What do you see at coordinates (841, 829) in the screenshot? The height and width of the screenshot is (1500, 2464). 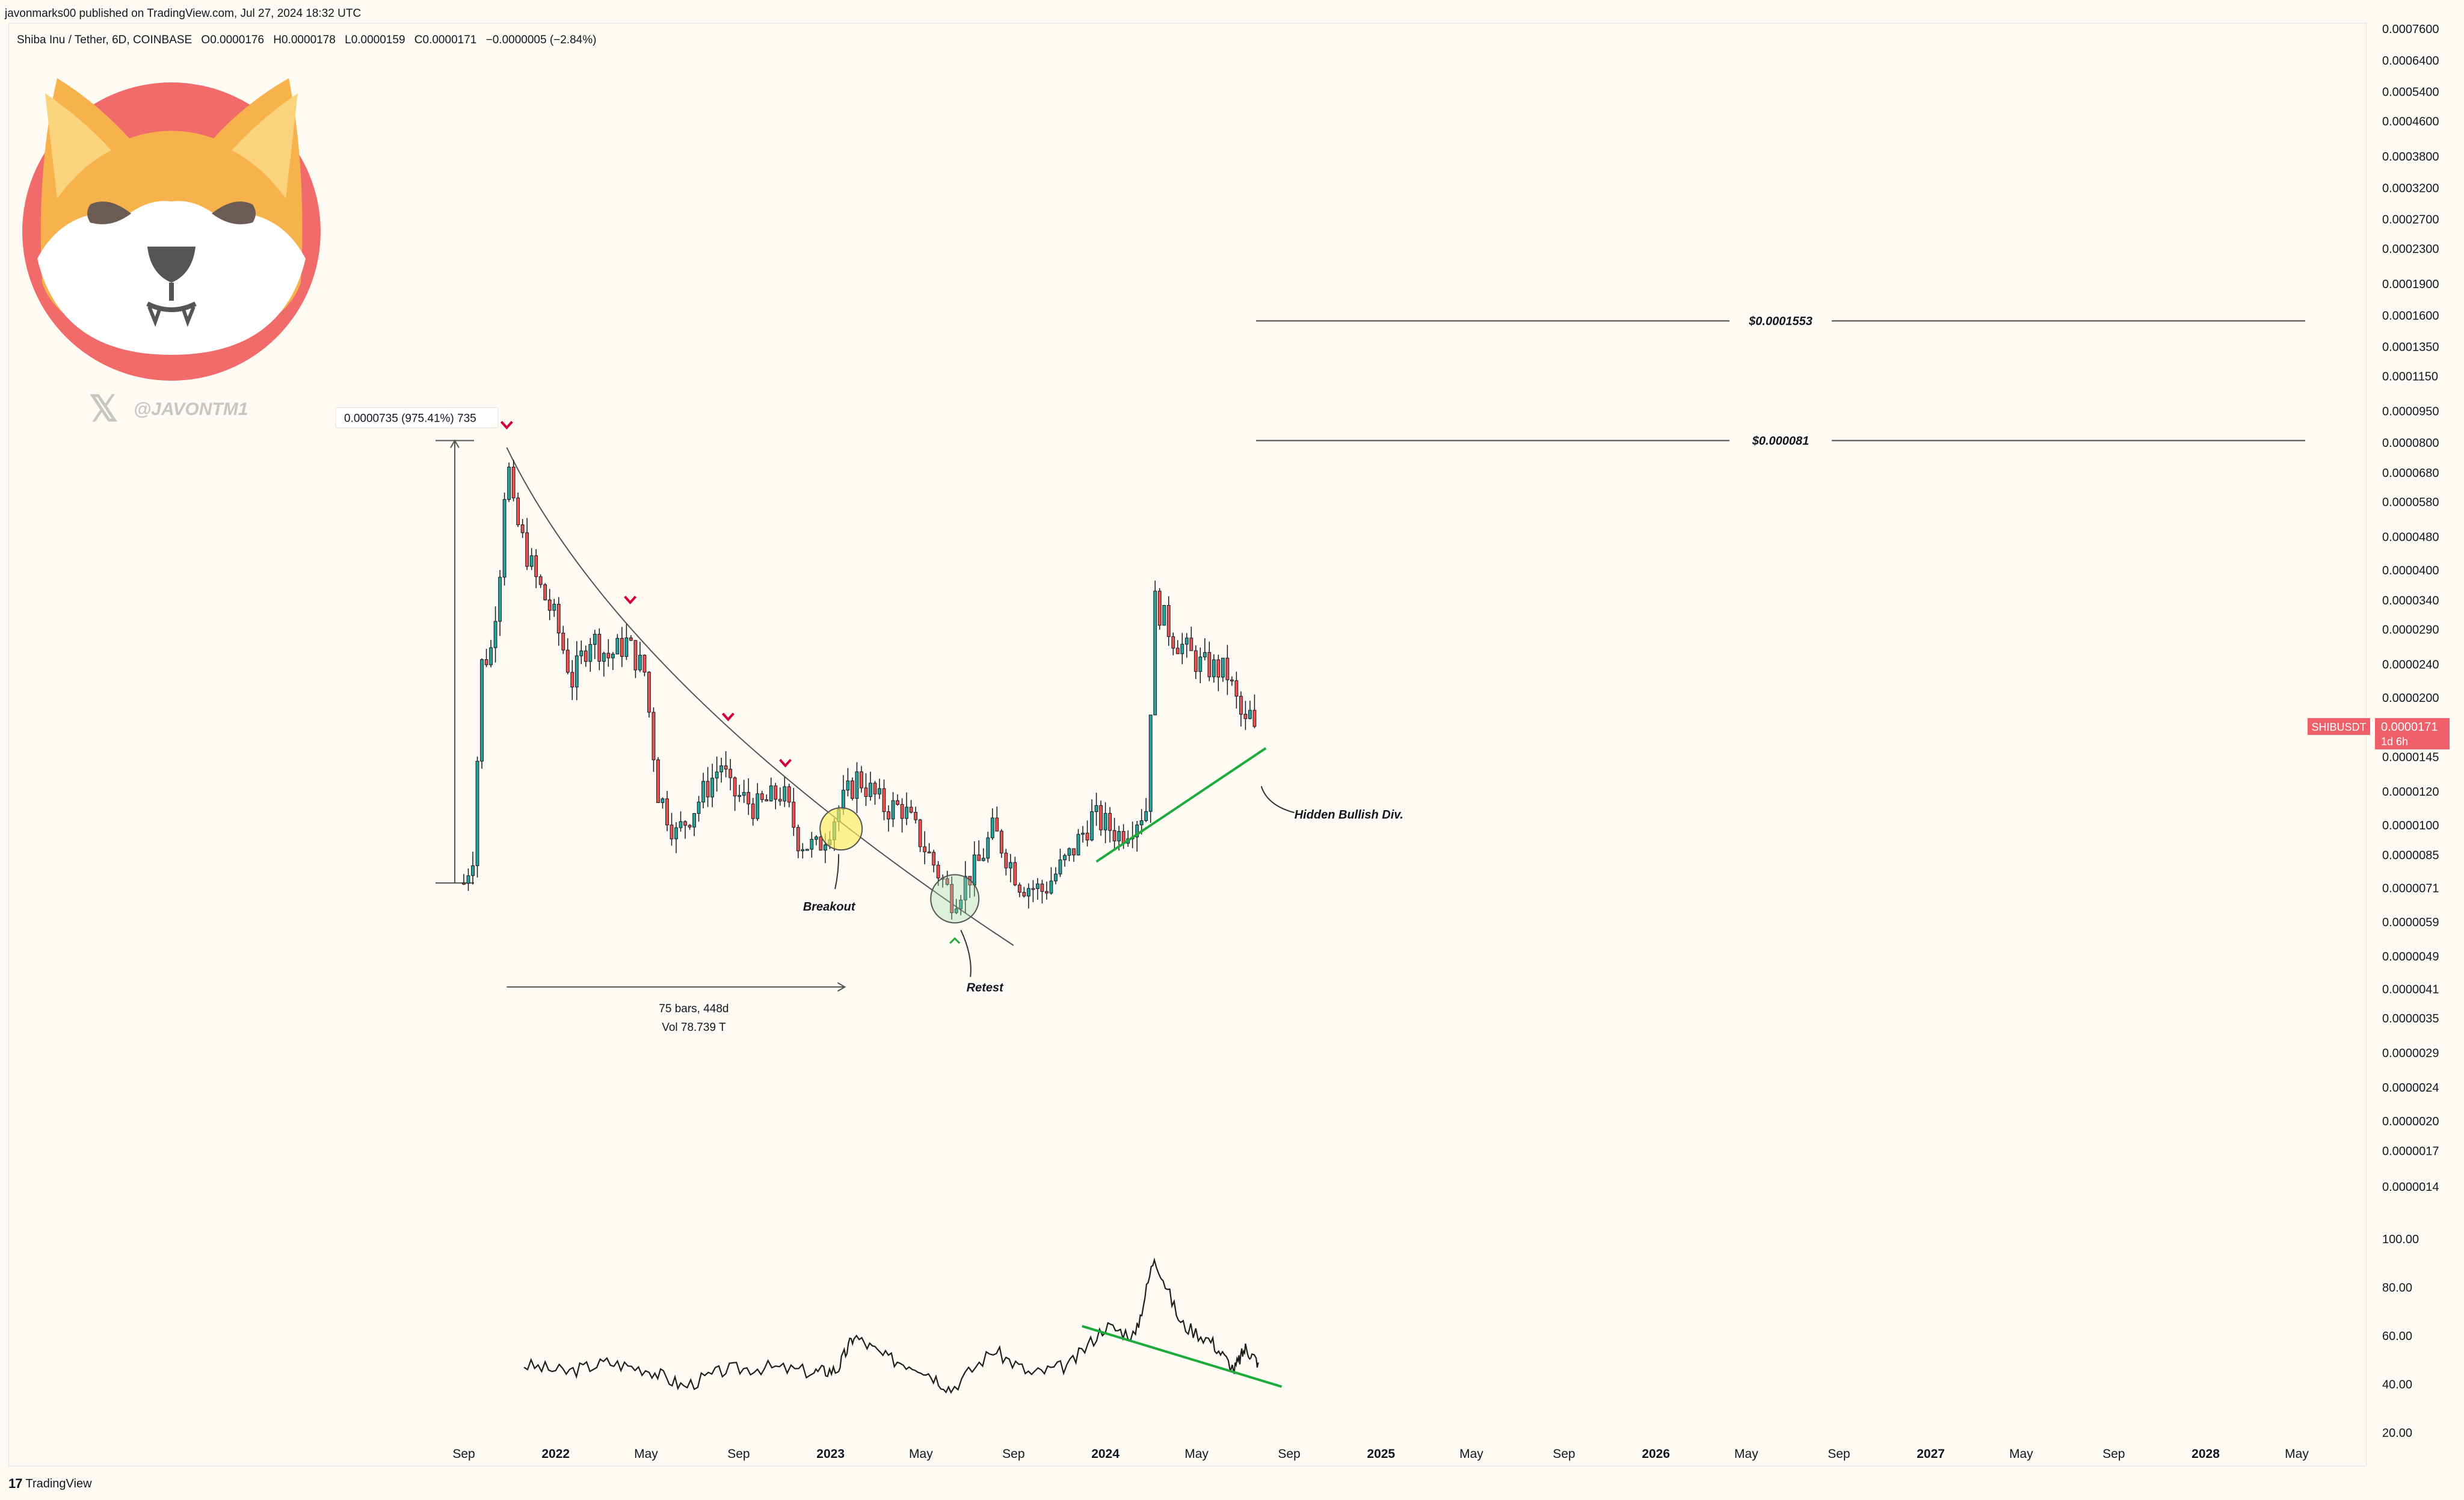 I see `breakout-highlight` at bounding box center [841, 829].